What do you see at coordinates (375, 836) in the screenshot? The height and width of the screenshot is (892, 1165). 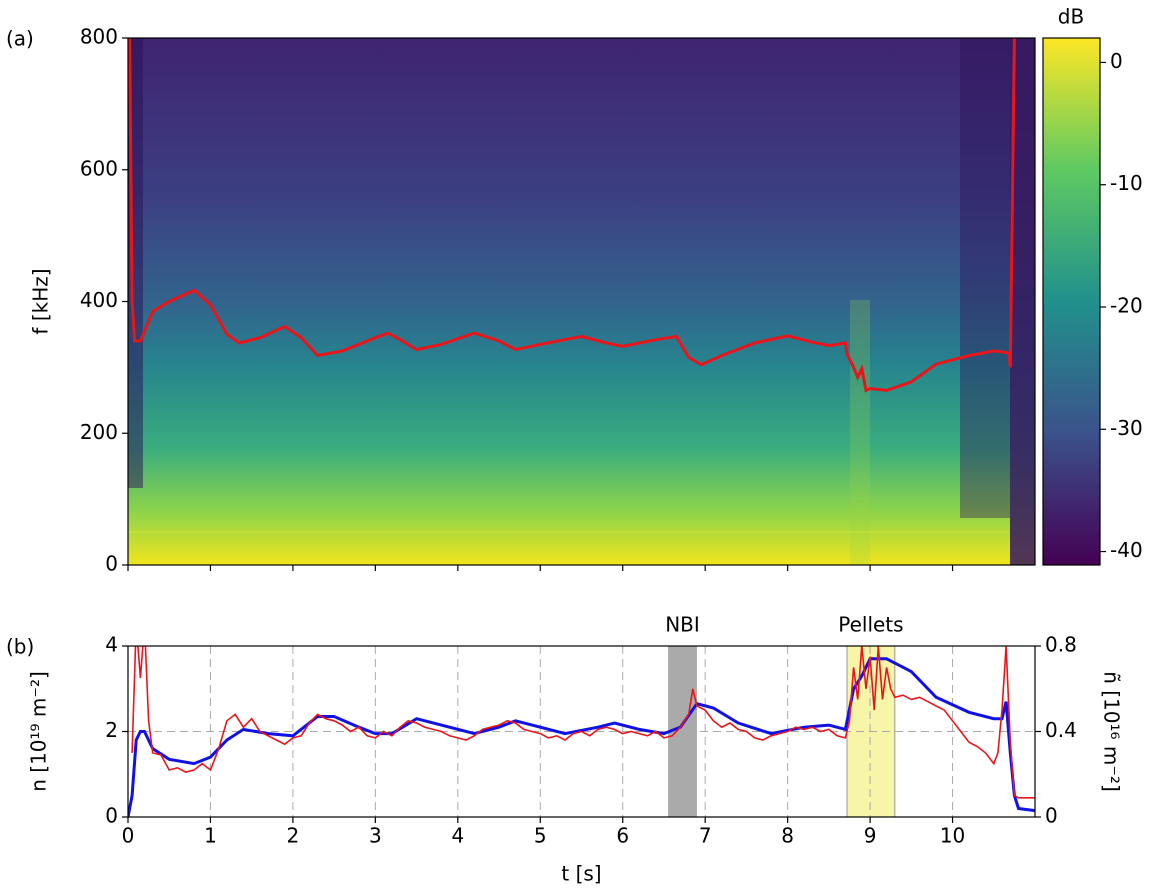 I see `x-tick-label: 3` at bounding box center [375, 836].